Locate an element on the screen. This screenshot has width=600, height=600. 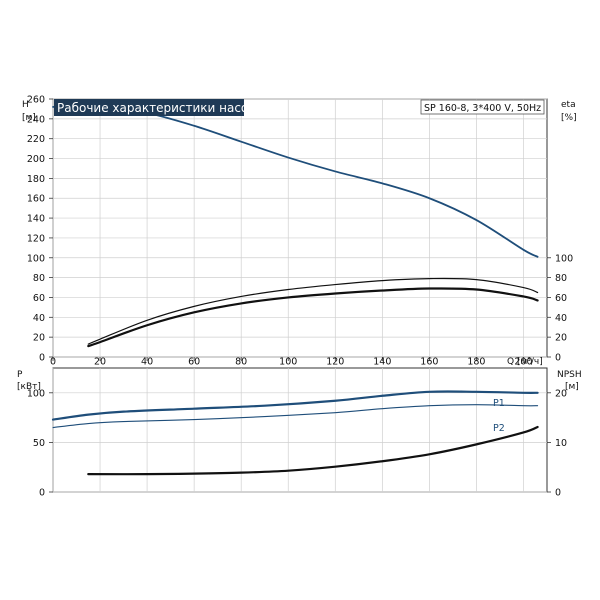
tick-label-x: 180 is located at coordinates (476, 362).